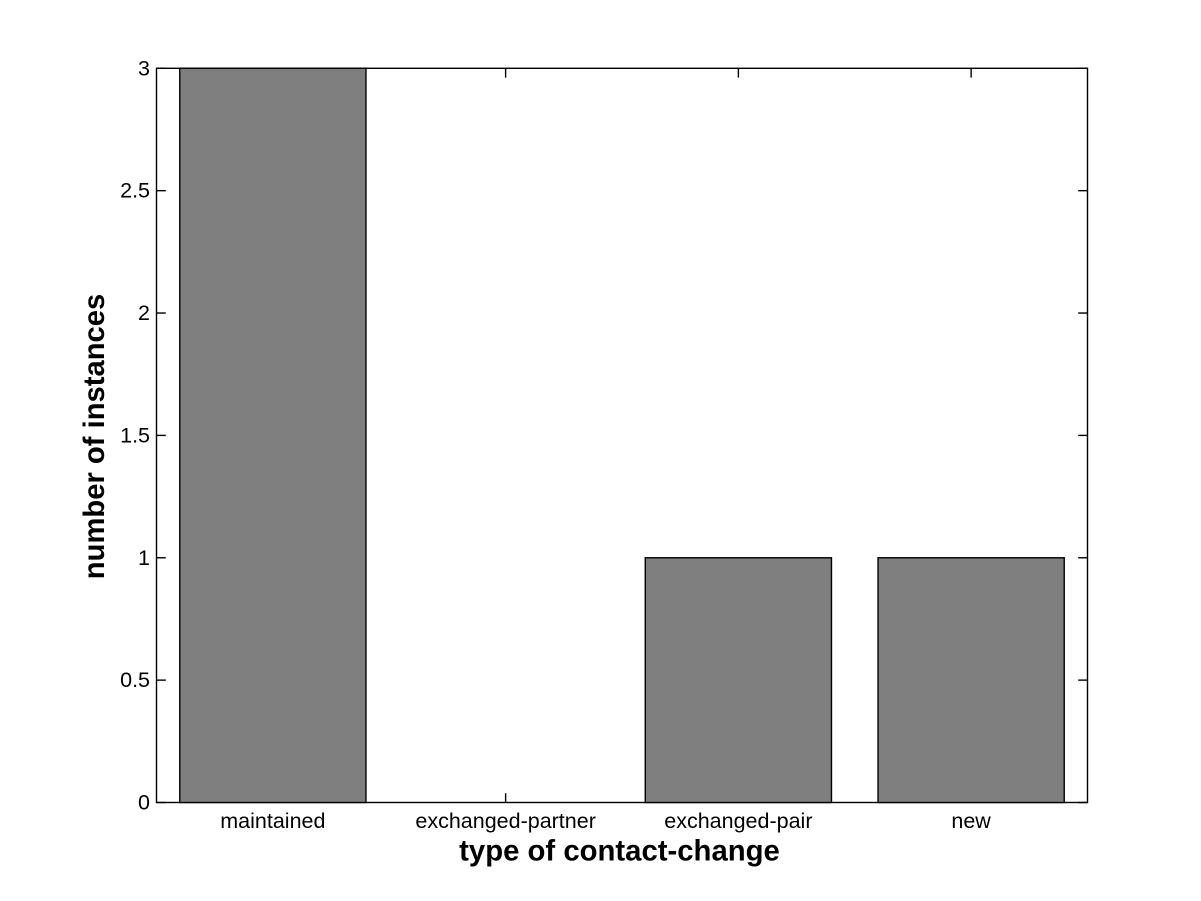  What do you see at coordinates (144, 68) in the screenshot?
I see `svg-text: 3` at bounding box center [144, 68].